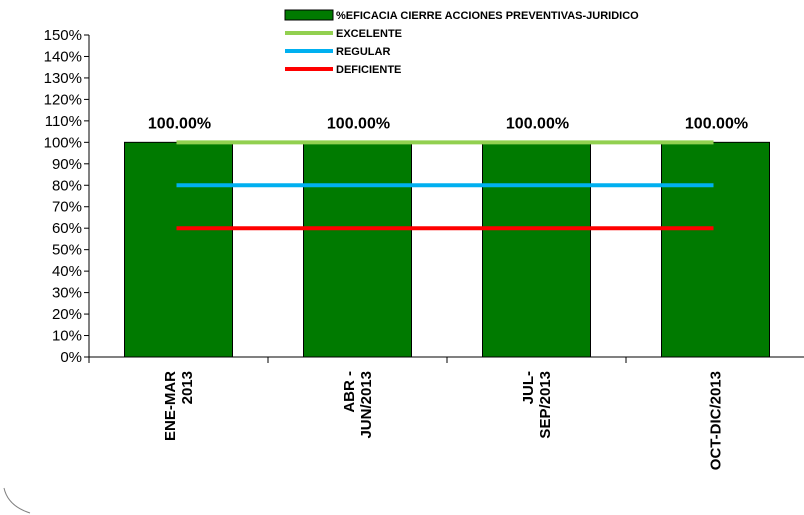 The height and width of the screenshot is (515, 804). I want to click on x-category-label-line: ABR -, so click(349, 392).